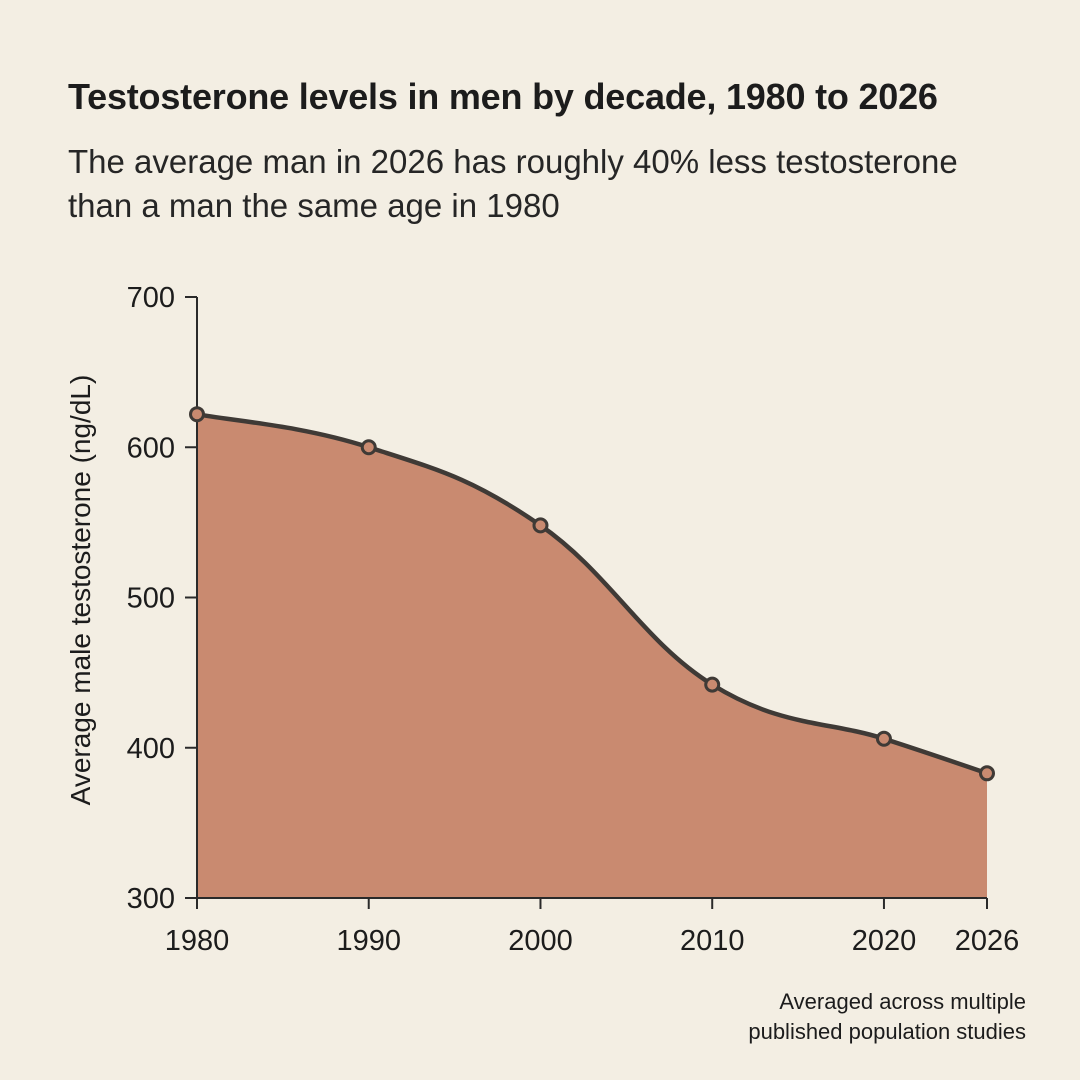 Image resolution: width=1080 pixels, height=1080 pixels. I want to click on x-tick-label: 2026, so click(987, 941).